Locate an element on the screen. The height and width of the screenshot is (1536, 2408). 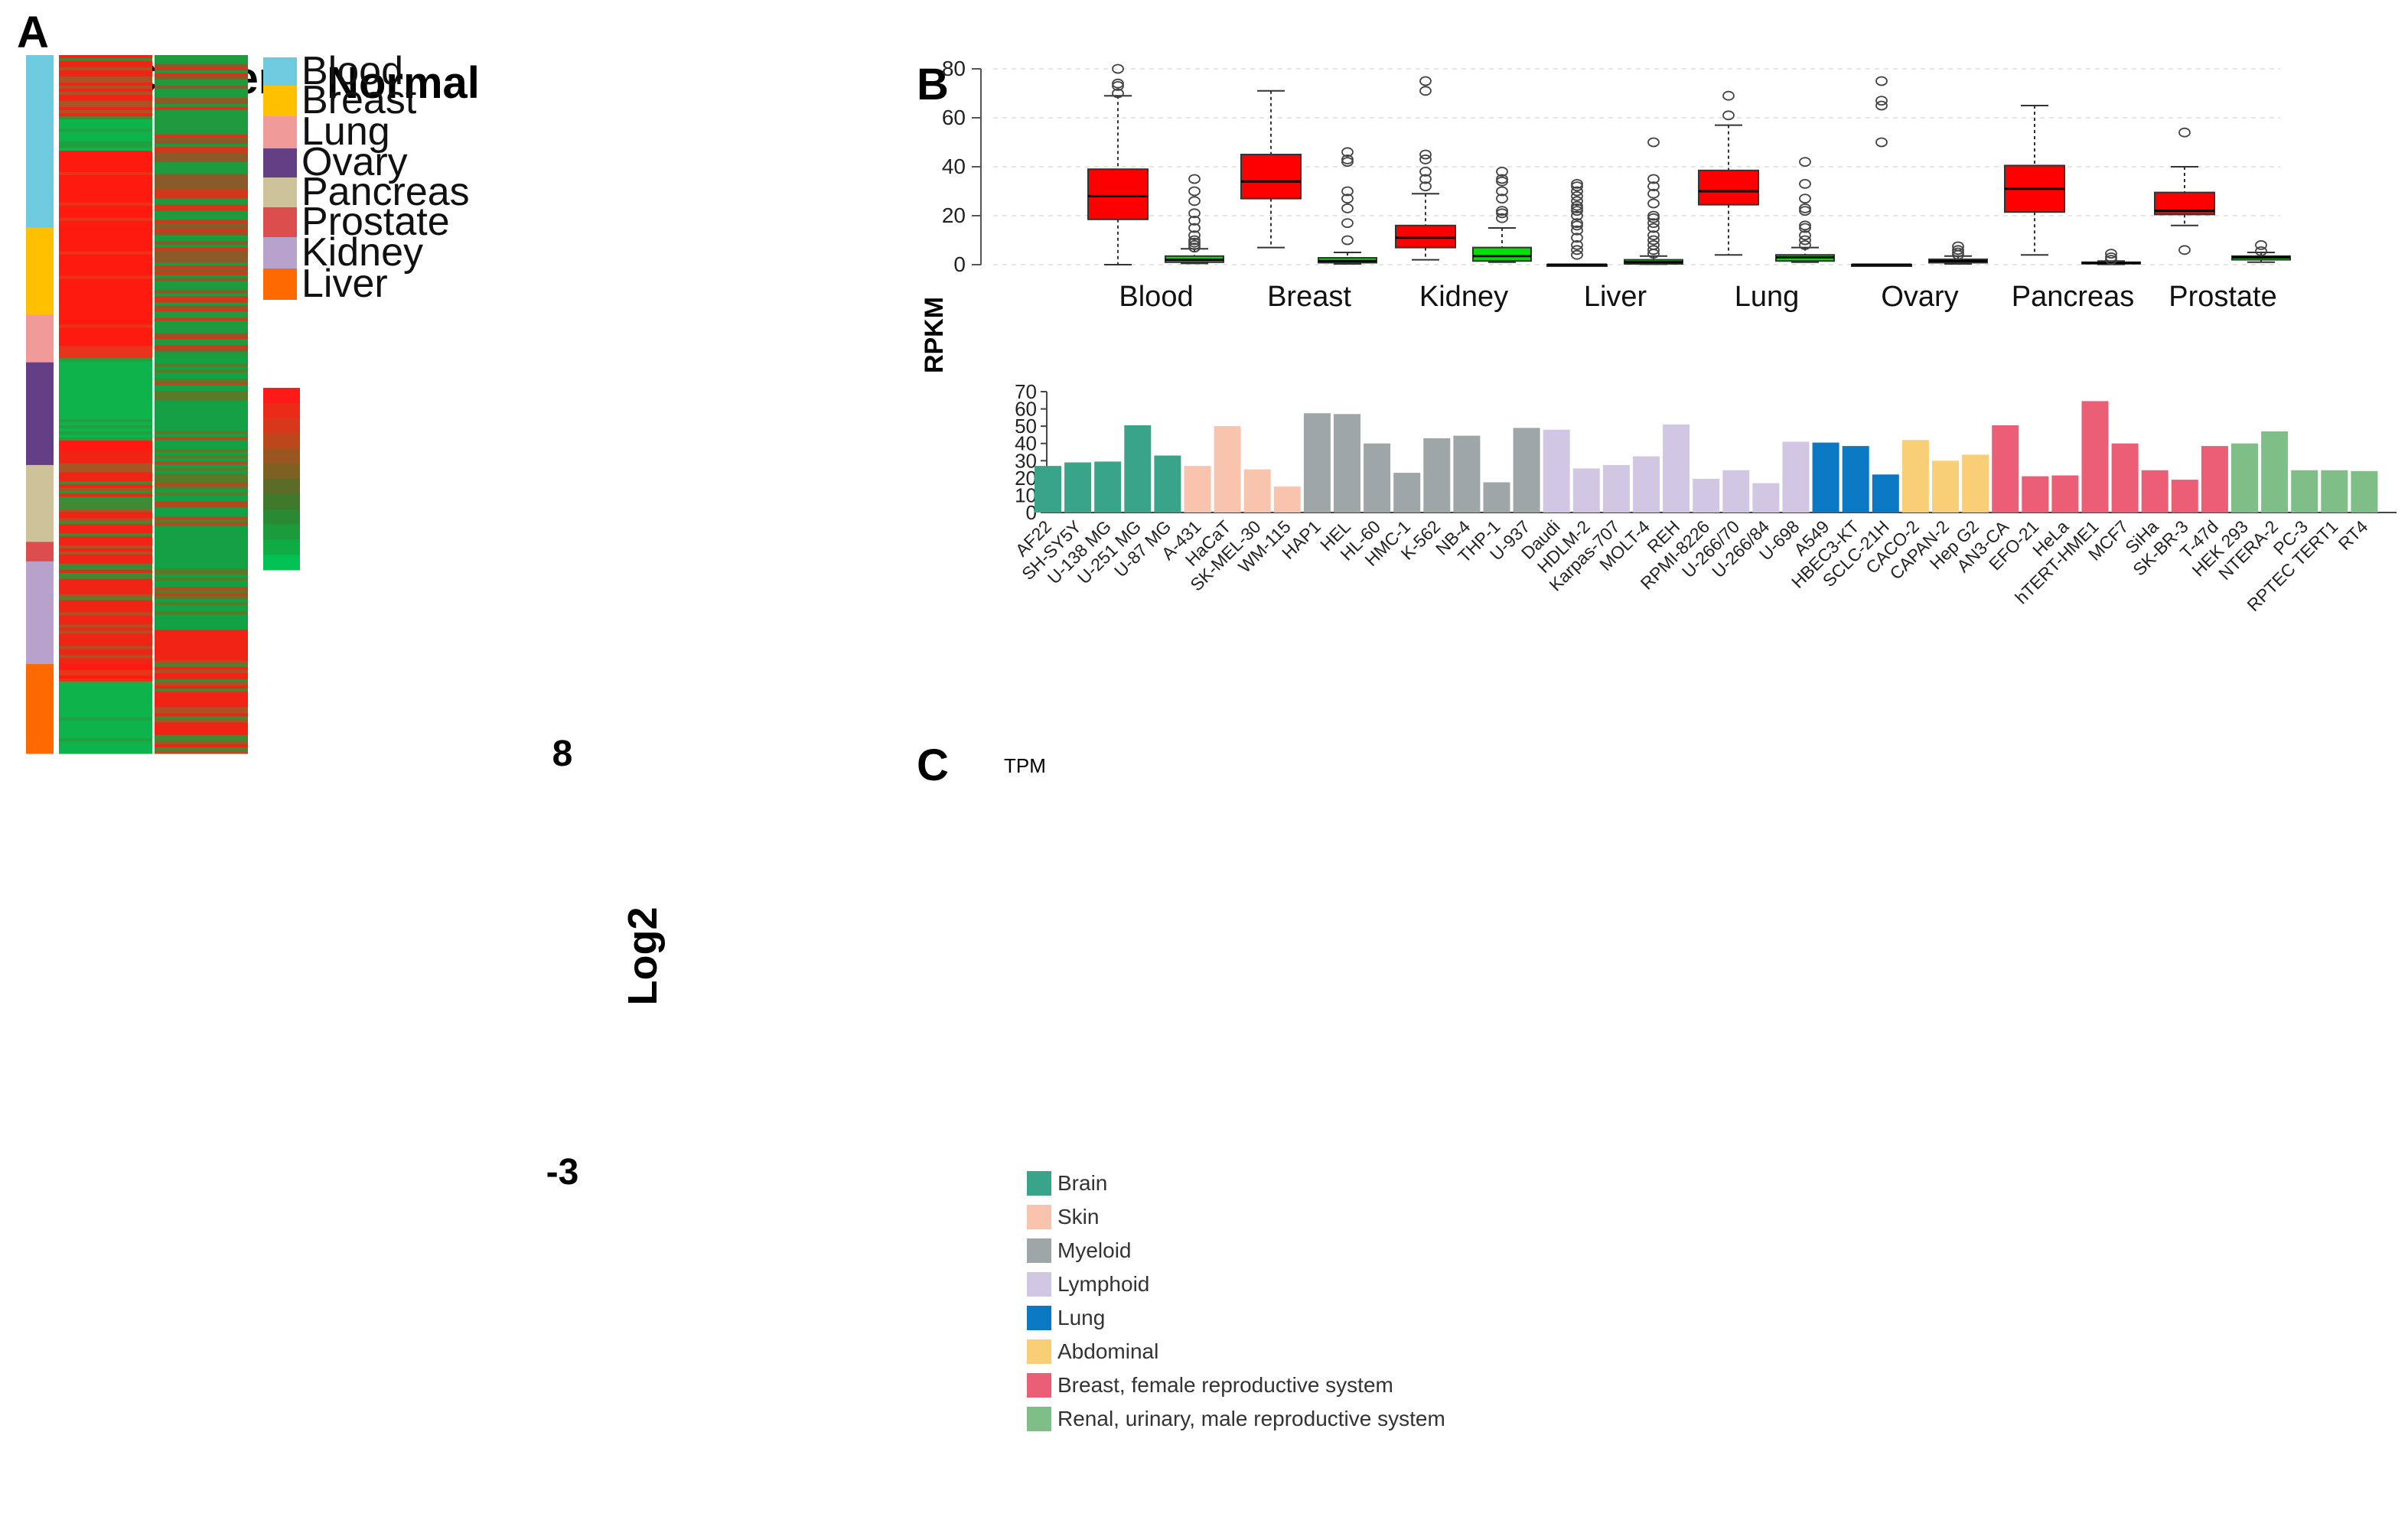
bar-hbec3-kt is located at coordinates (1855, 480).